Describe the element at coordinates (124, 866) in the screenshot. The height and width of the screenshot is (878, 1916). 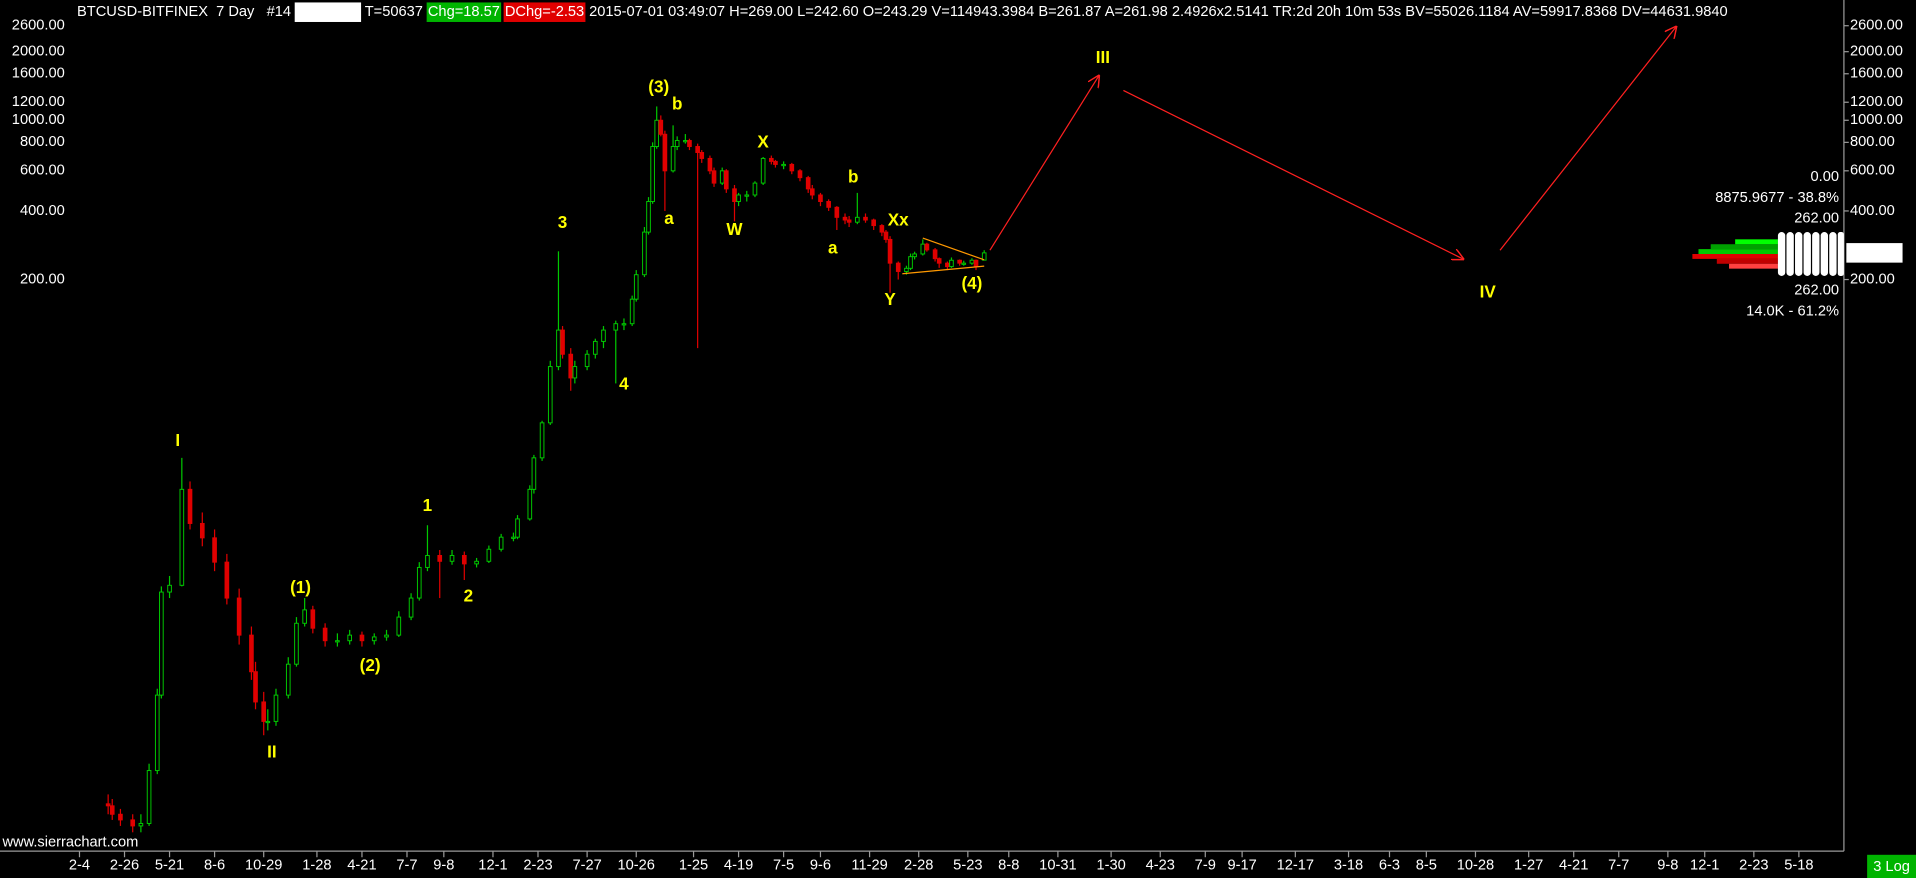
I see `x-tick-label: 2-26` at that location.